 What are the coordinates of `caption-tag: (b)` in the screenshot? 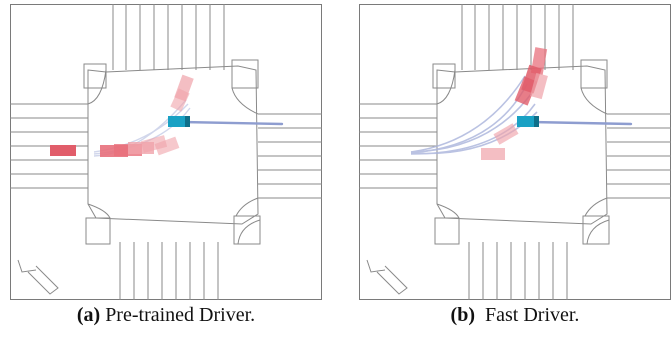 It's located at (462, 315).